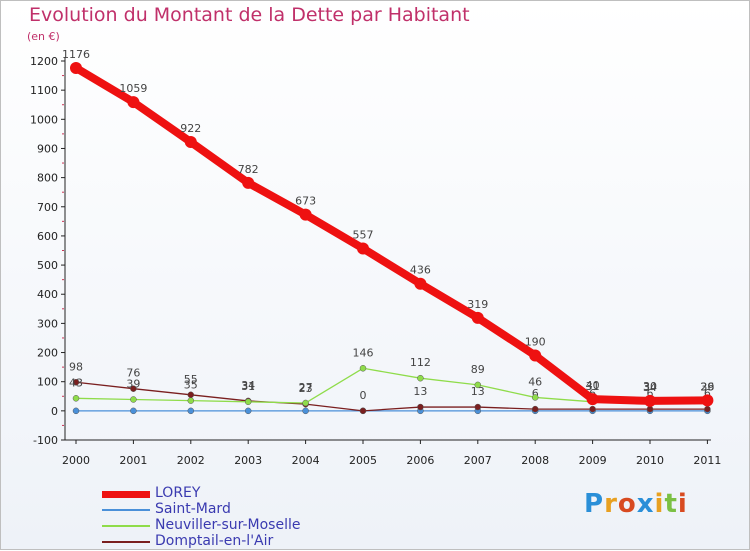 The image size is (750, 551). What do you see at coordinates (44, 119) in the screenshot?
I see `y-tick-label: 1000` at bounding box center [44, 119].